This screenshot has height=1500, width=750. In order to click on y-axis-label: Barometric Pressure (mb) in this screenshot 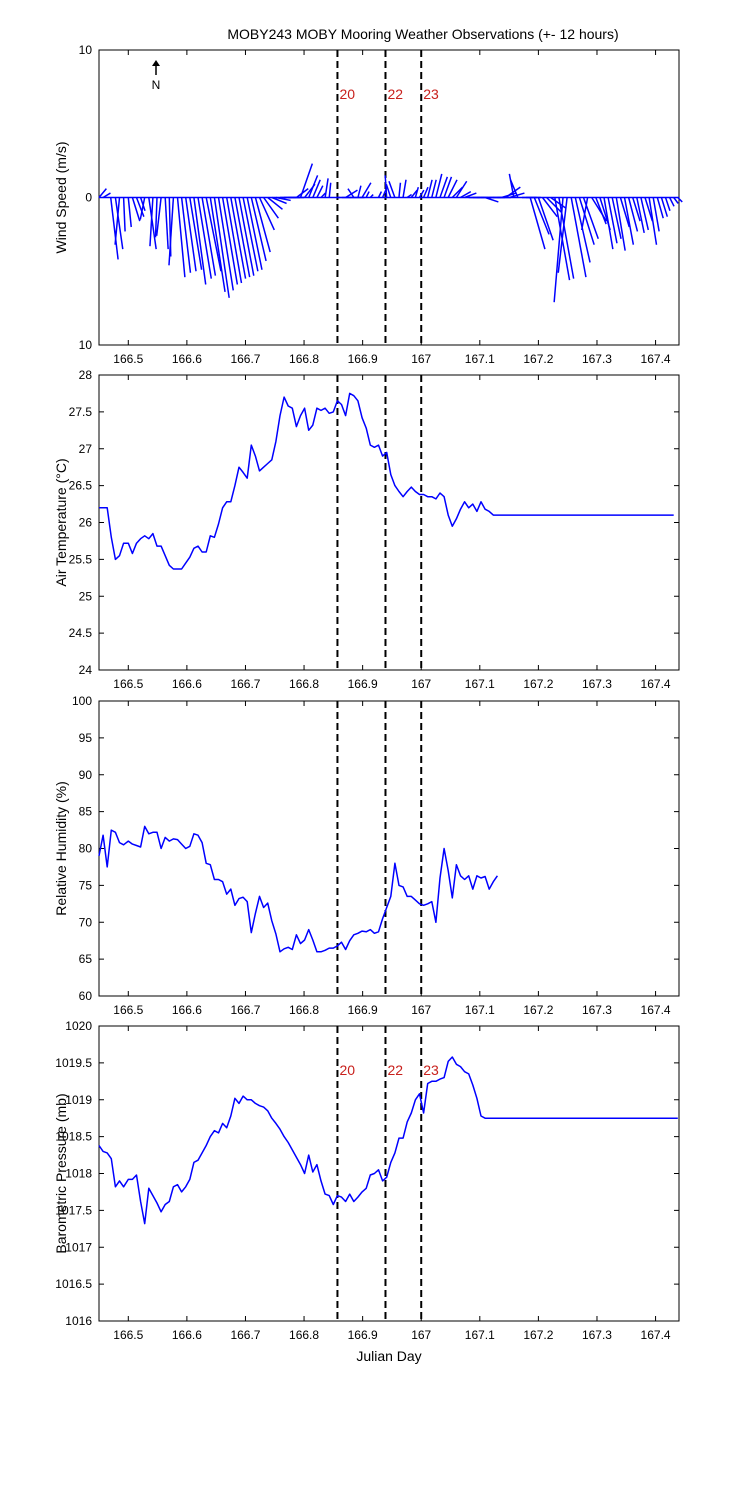, I will do `click(61, 1173)`.